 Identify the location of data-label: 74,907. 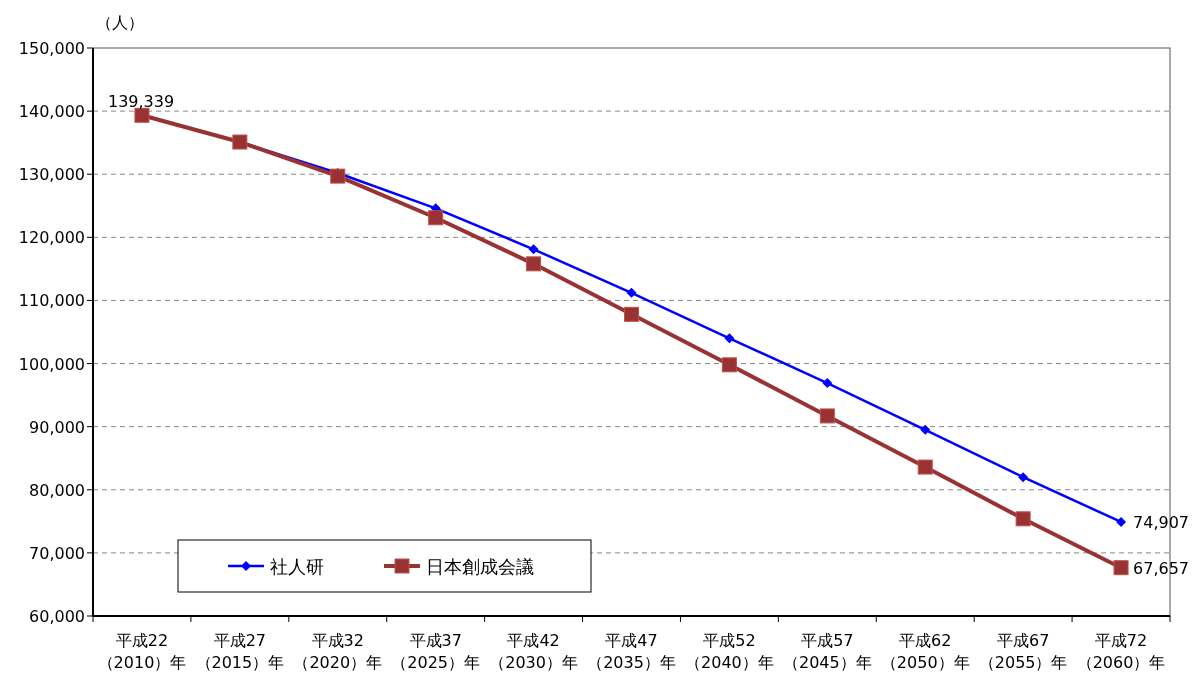
(1161, 522).